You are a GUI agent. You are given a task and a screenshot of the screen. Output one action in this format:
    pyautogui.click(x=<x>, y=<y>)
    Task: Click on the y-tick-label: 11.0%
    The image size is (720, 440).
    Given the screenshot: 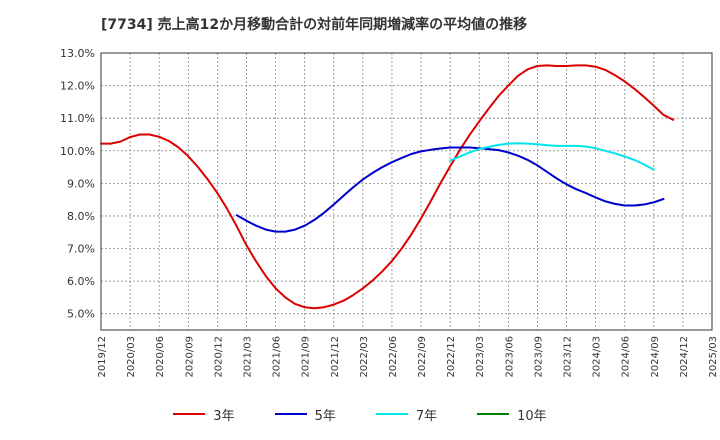 What is the action you would take?
    pyautogui.click(x=77, y=118)
    